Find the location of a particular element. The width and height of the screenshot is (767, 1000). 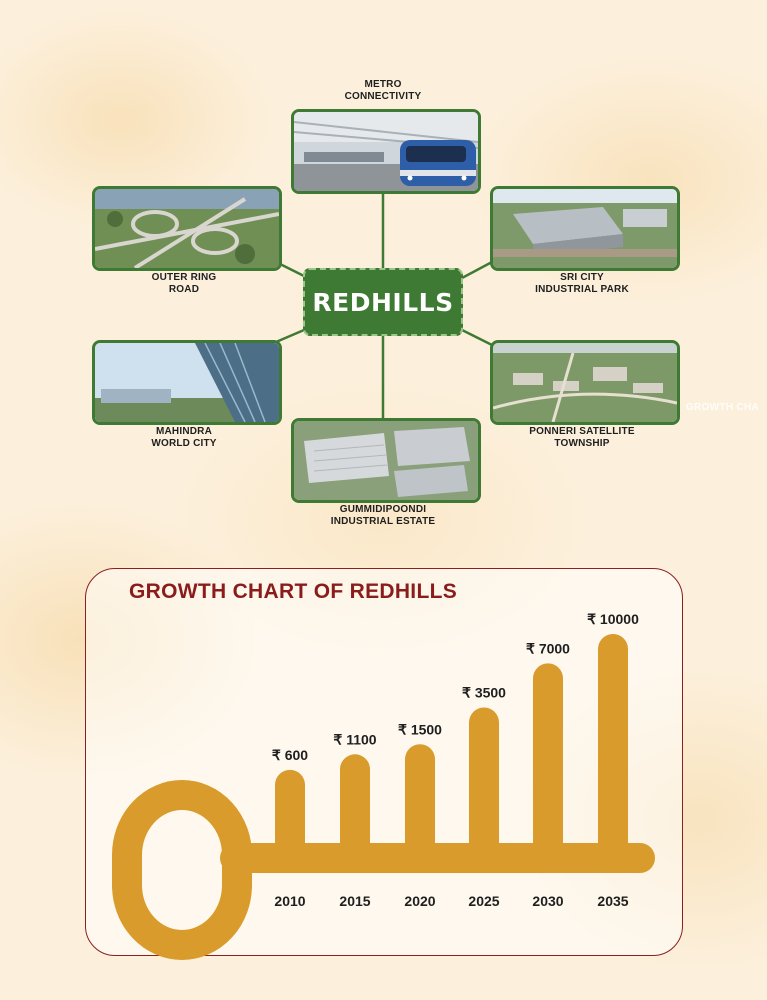

value-label-2020: ₹ 1500 is located at coordinates (420, 729).